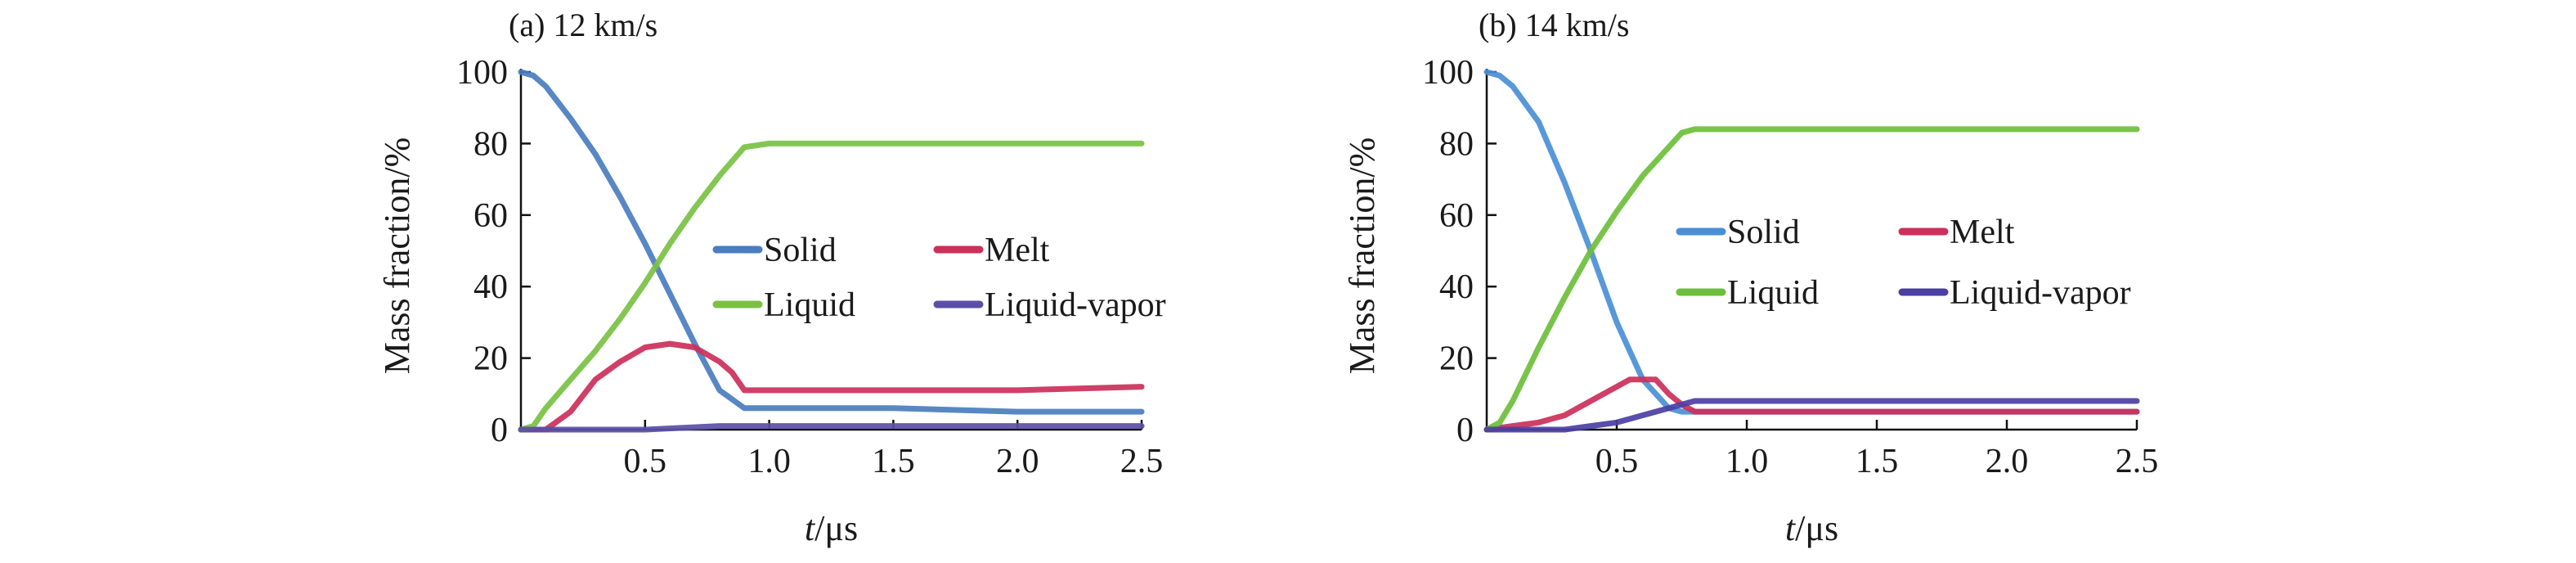 This screenshot has height=563, width=2576. Describe the element at coordinates (1554, 25) in the screenshot. I see `chart-title: (b) 14 km/s` at that location.